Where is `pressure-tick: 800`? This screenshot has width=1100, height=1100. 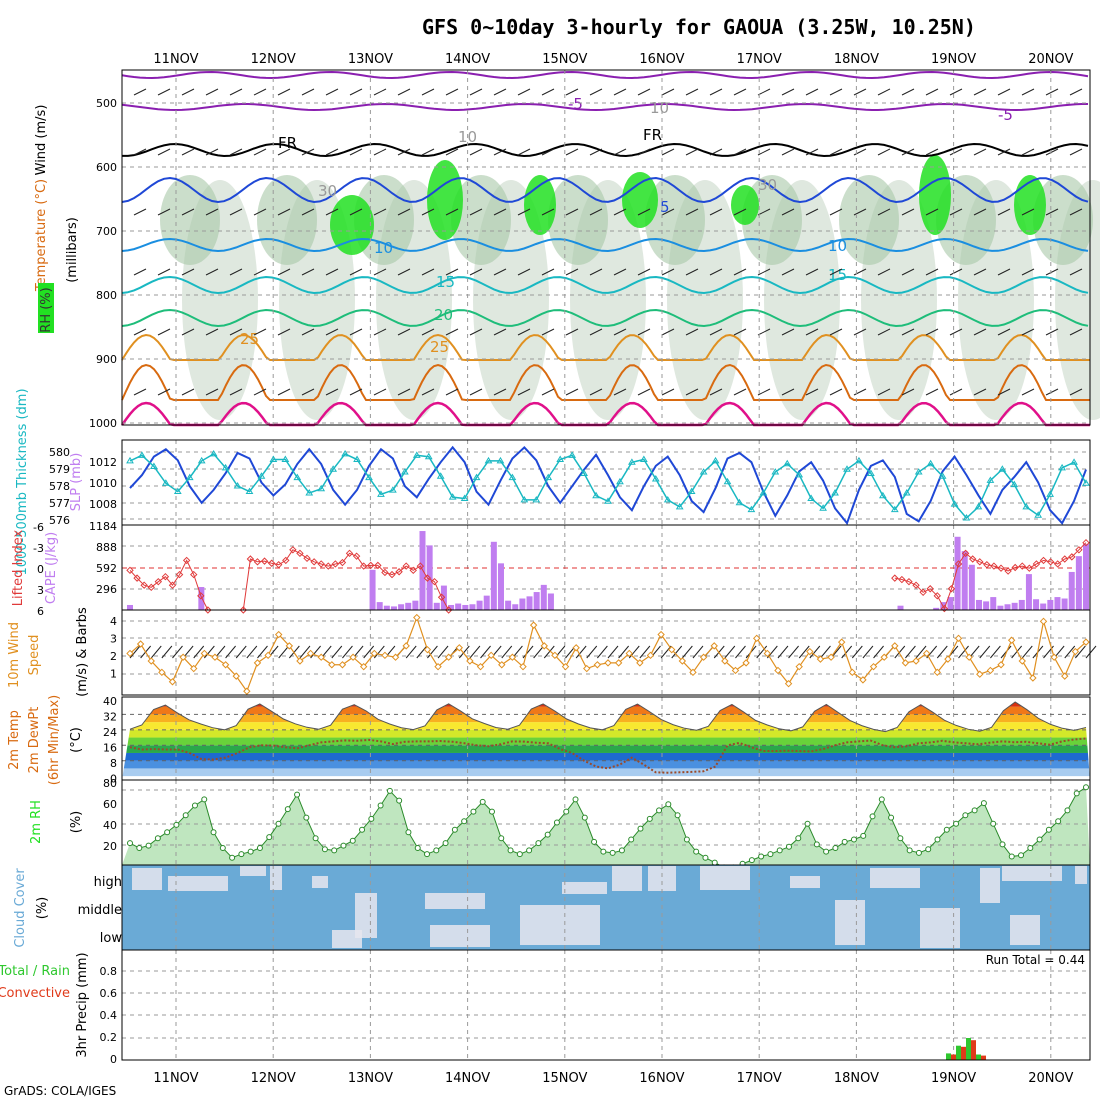 pressure-tick: 800 is located at coordinates (106, 295).